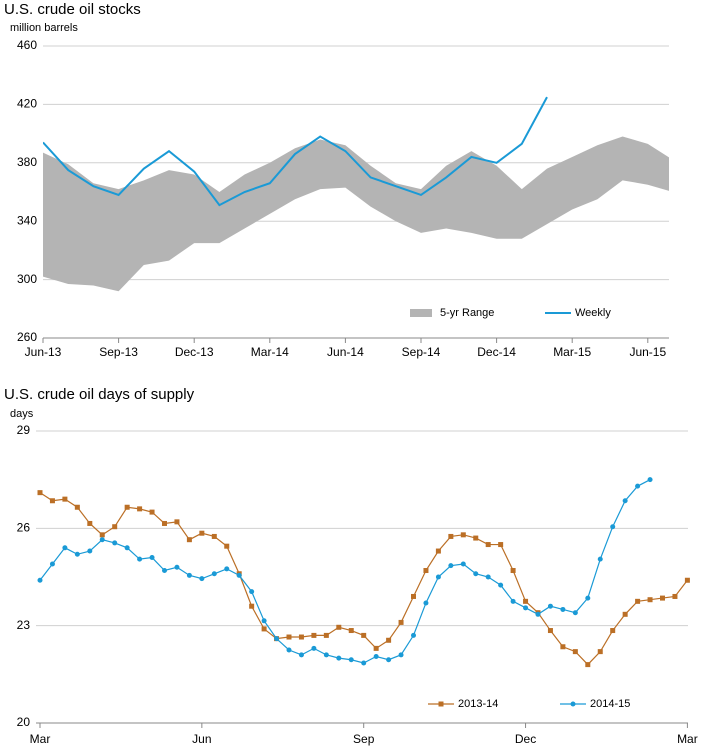 The height and width of the screenshot is (754, 704). I want to click on x-tick-label: Dec-13, so click(194, 352).